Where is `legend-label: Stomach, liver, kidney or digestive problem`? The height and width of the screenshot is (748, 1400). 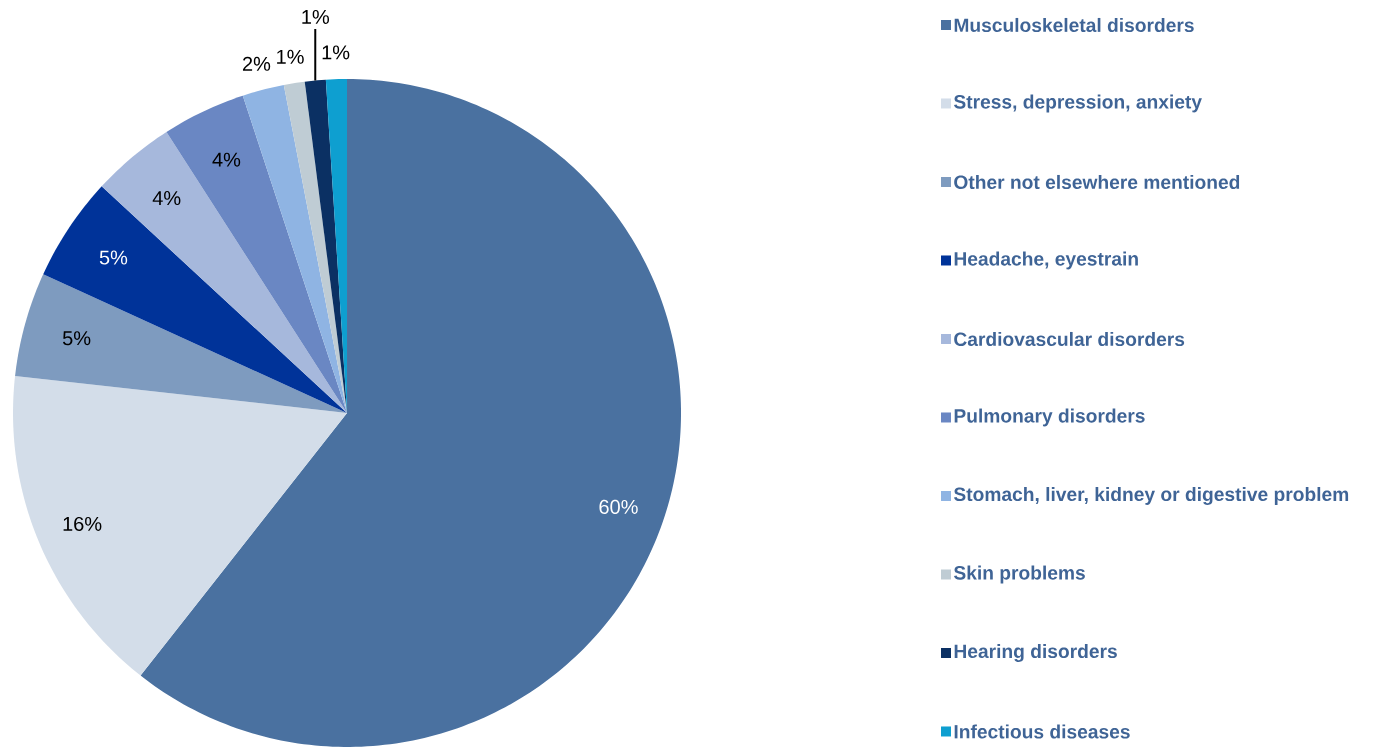
legend-label: Stomach, liver, kidney or digestive problem is located at coordinates (1151, 496).